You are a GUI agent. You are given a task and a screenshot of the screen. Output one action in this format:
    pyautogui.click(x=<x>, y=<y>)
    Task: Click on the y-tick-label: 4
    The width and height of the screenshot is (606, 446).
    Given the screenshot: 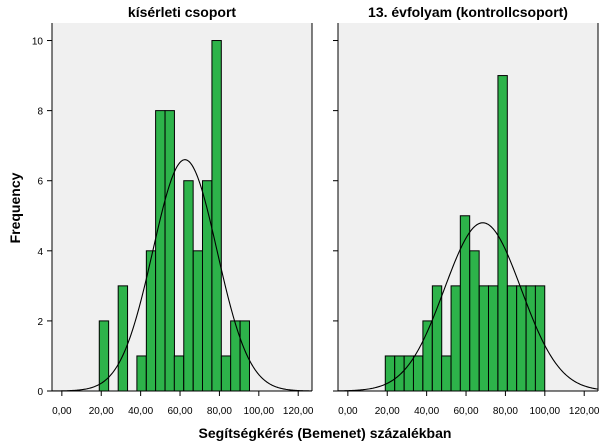 What is the action you would take?
    pyautogui.click(x=40, y=252)
    